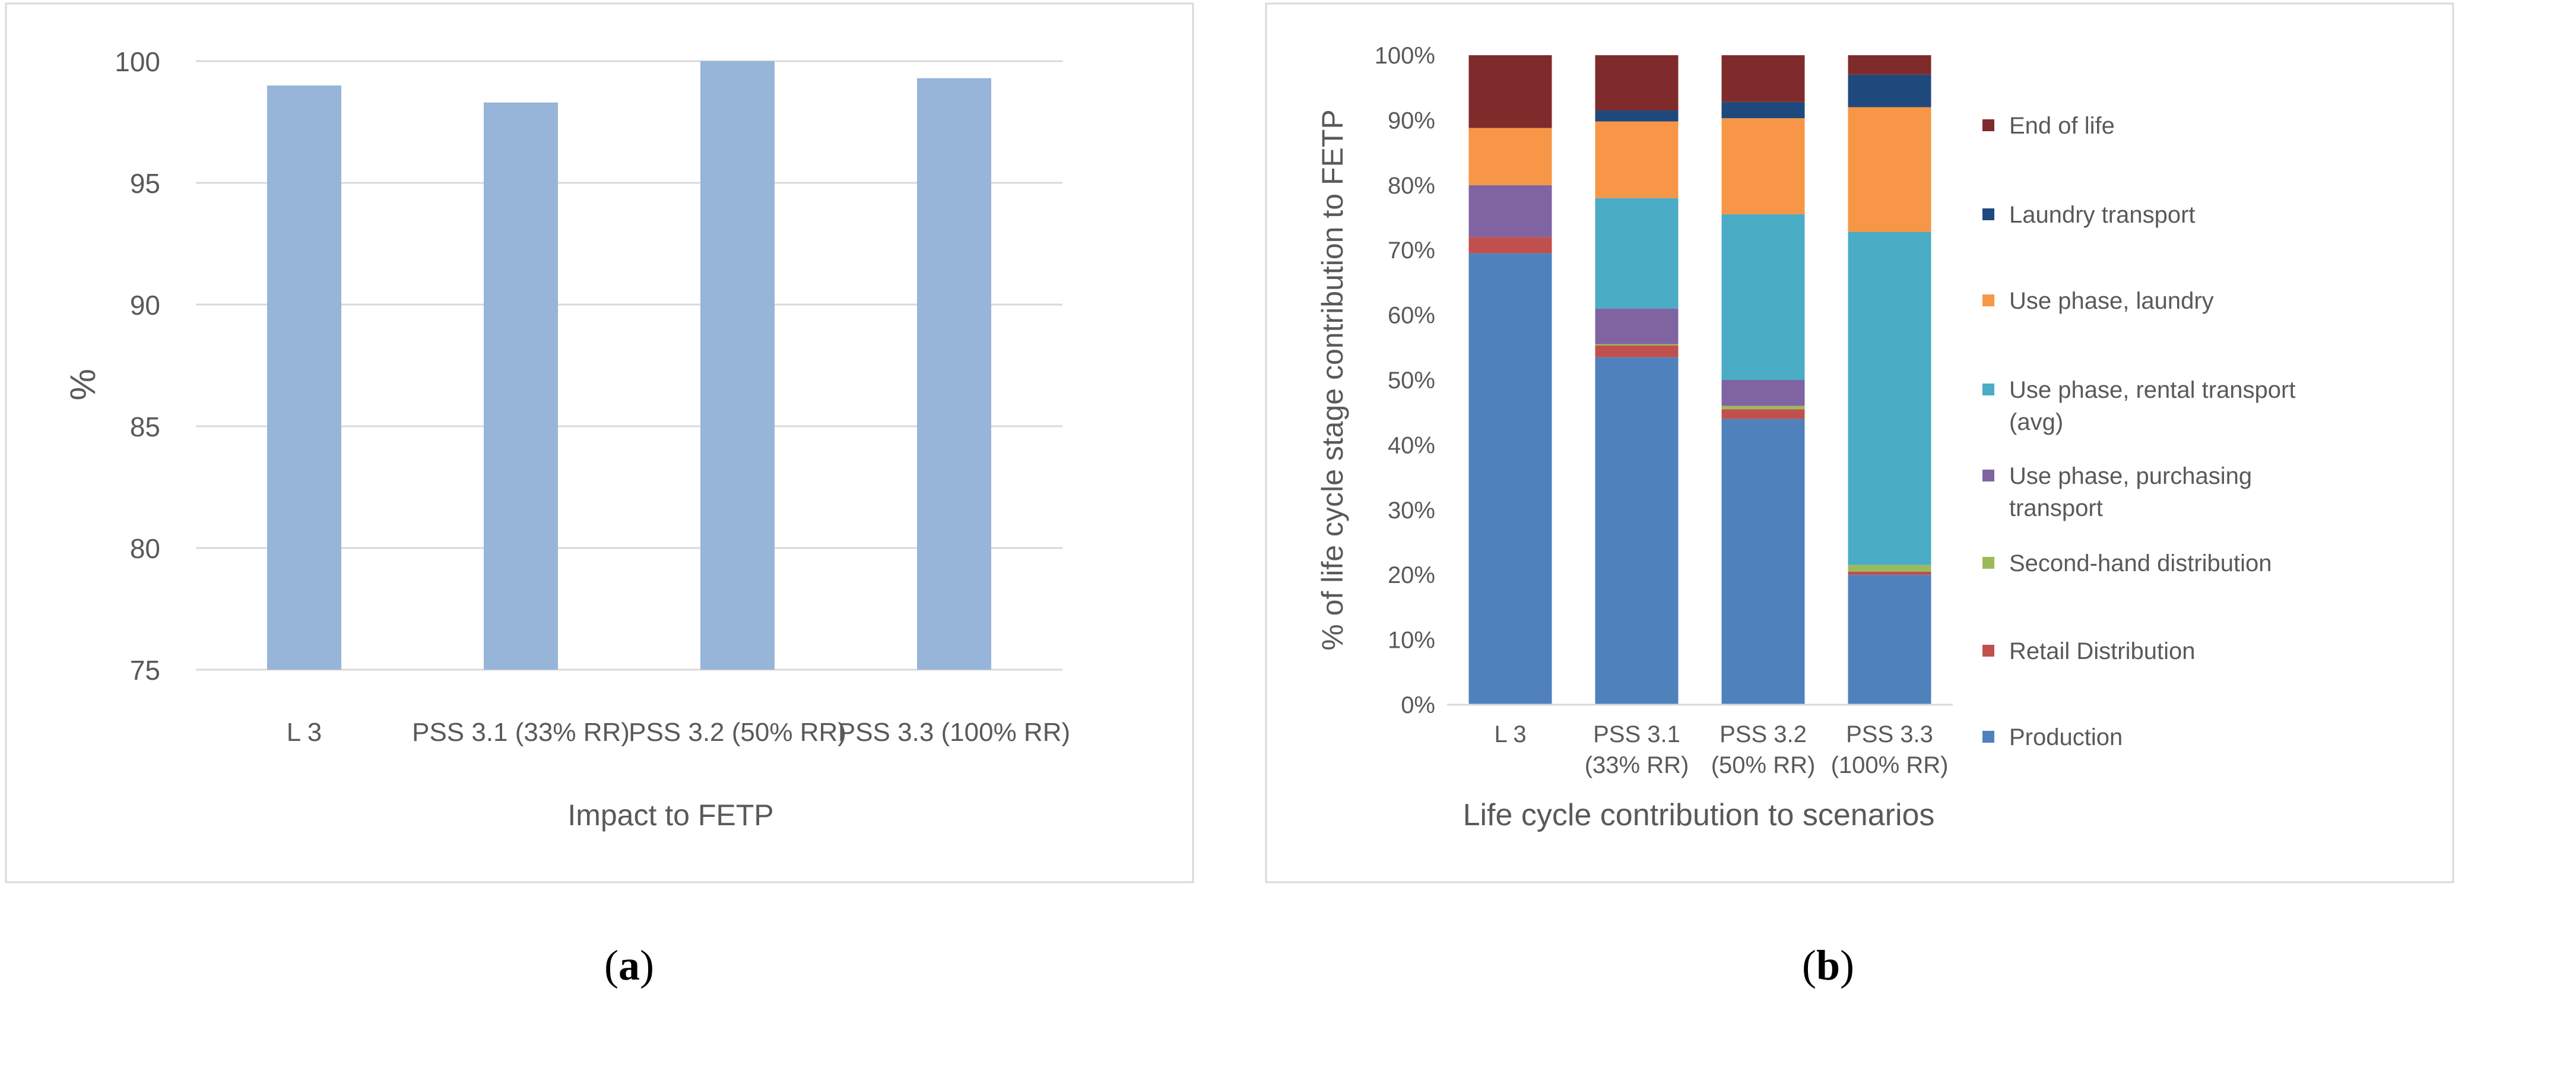 The width and height of the screenshot is (2576, 1071). Describe the element at coordinates (1889, 640) in the screenshot. I see `segment-production-pss-3-3-100-rr` at that location.